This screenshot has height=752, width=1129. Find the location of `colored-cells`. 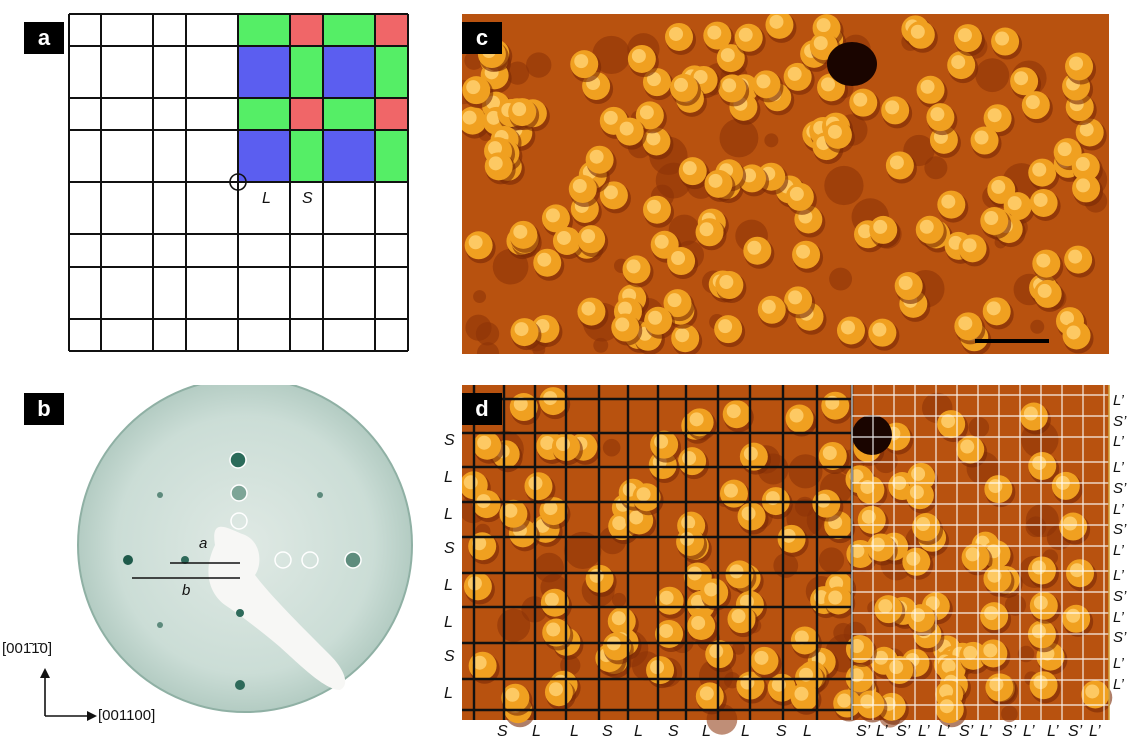

colored-cells is located at coordinates (323, 98).